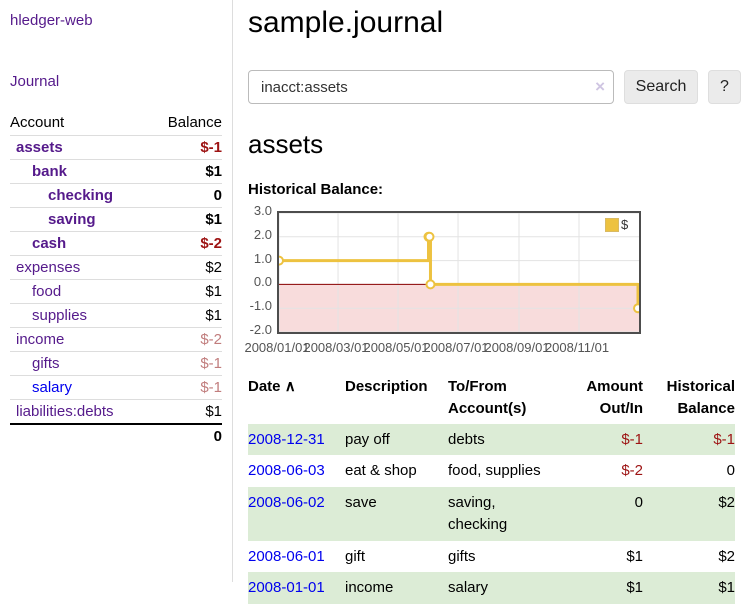  What do you see at coordinates (185, 268) in the screenshot?
I see `account-balance: $2` at bounding box center [185, 268].